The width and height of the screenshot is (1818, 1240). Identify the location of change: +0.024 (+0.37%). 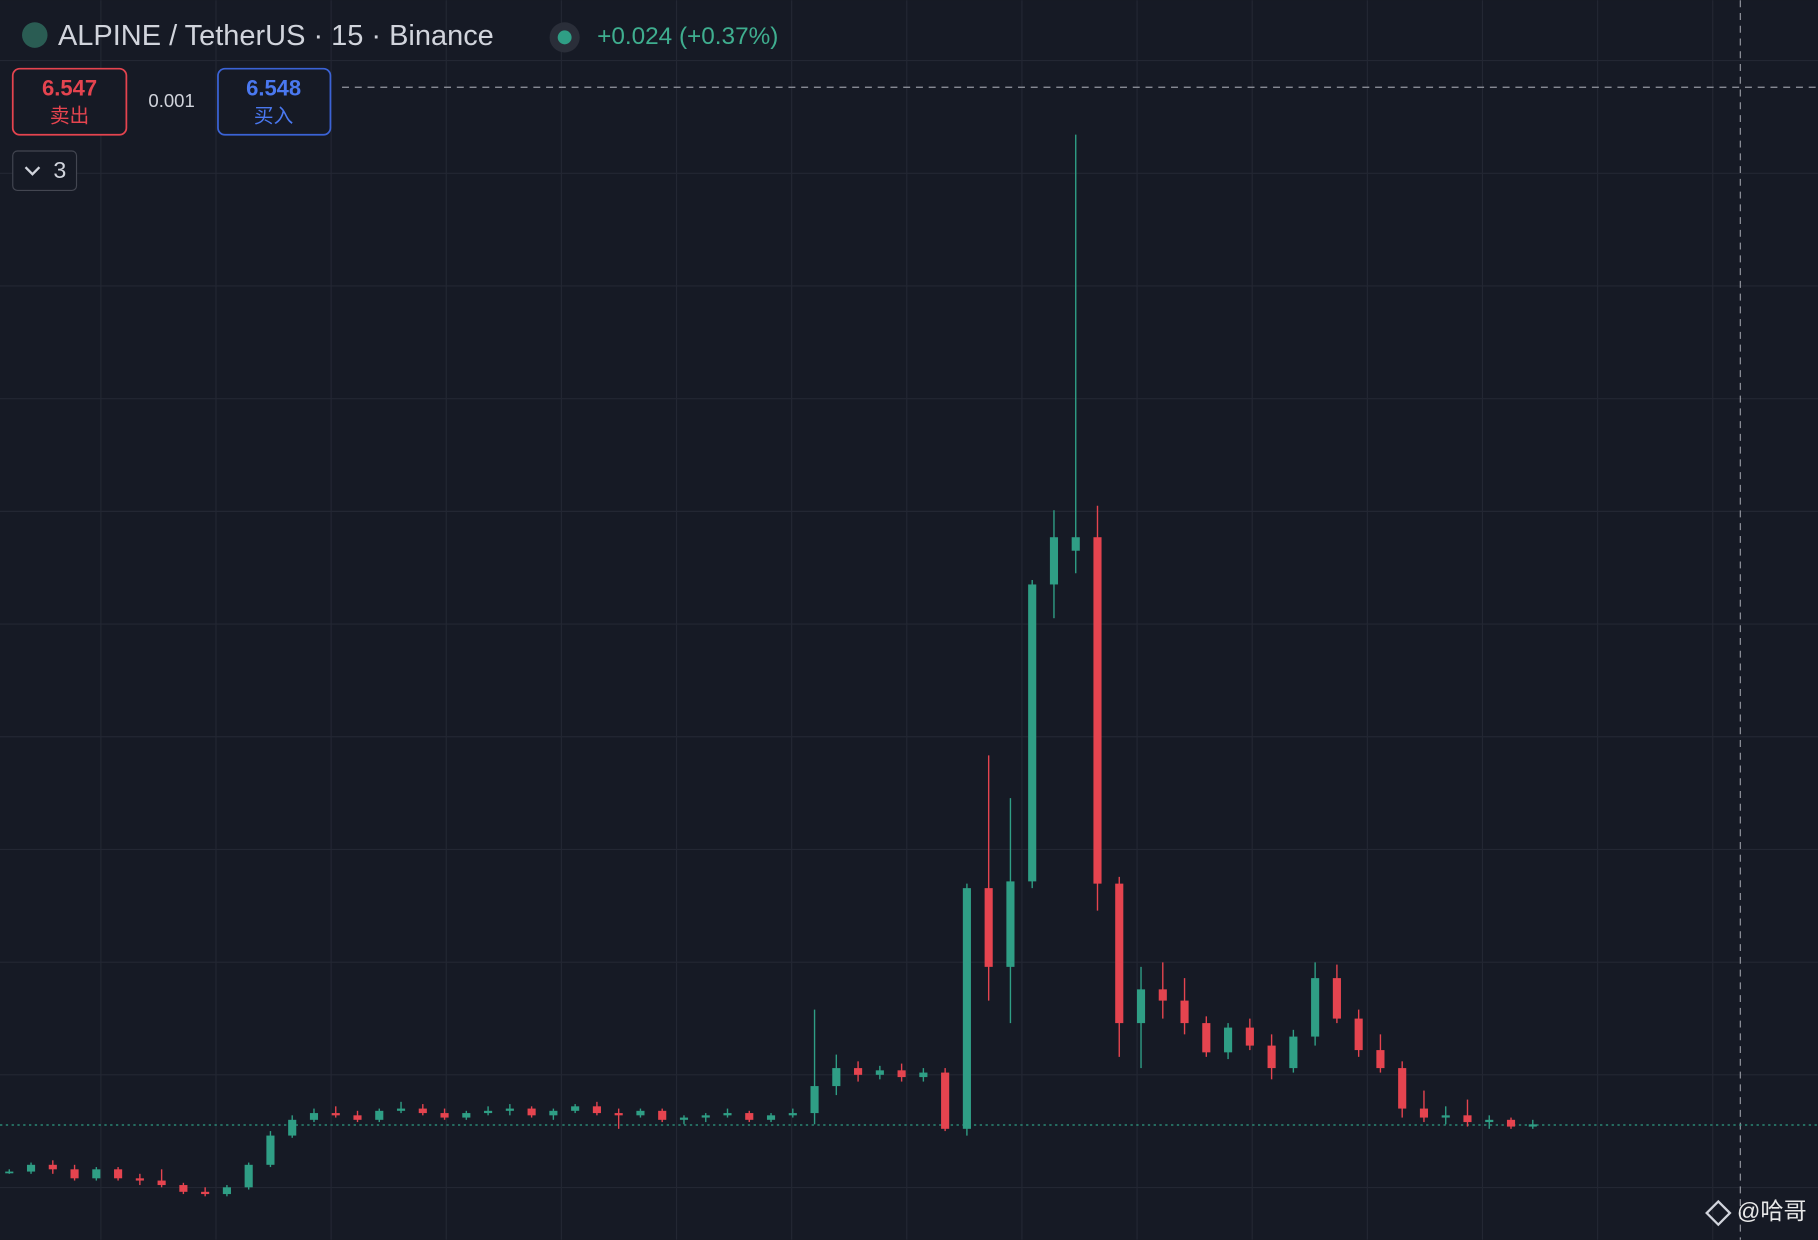
(687, 36).